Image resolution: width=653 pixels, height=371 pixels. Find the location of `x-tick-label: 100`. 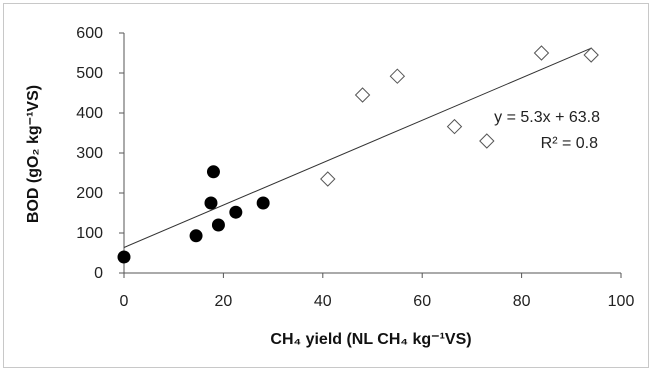

x-tick-label: 100 is located at coordinates (621, 301).